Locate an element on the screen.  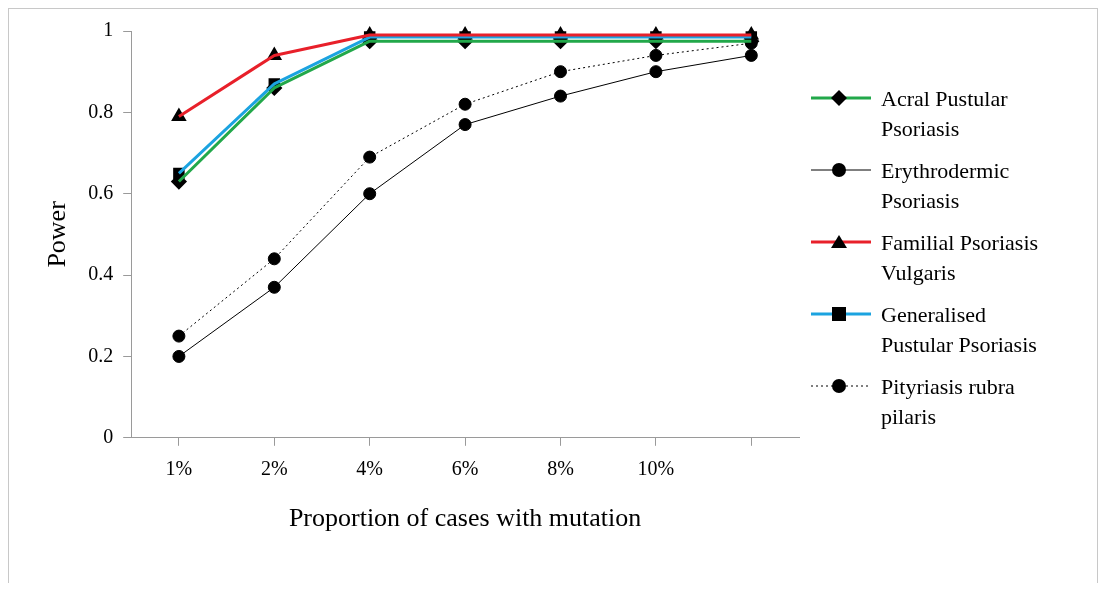
x-tick-label: 10% is located at coordinates (656, 468).